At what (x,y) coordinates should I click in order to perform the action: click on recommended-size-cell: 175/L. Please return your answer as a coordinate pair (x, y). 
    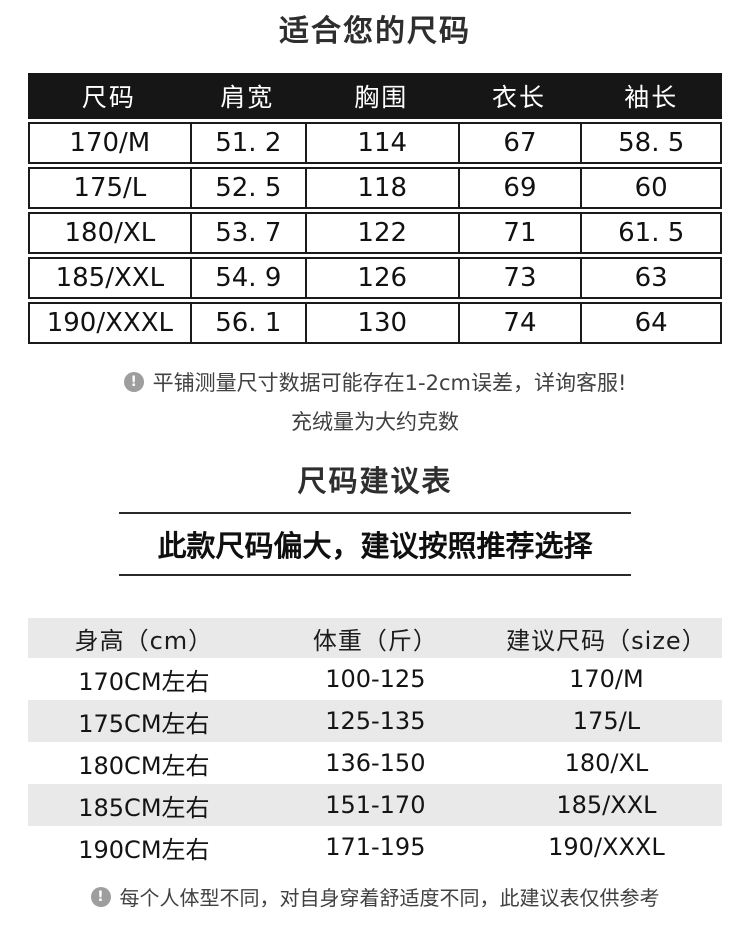
    Looking at the image, I should click on (606, 721).